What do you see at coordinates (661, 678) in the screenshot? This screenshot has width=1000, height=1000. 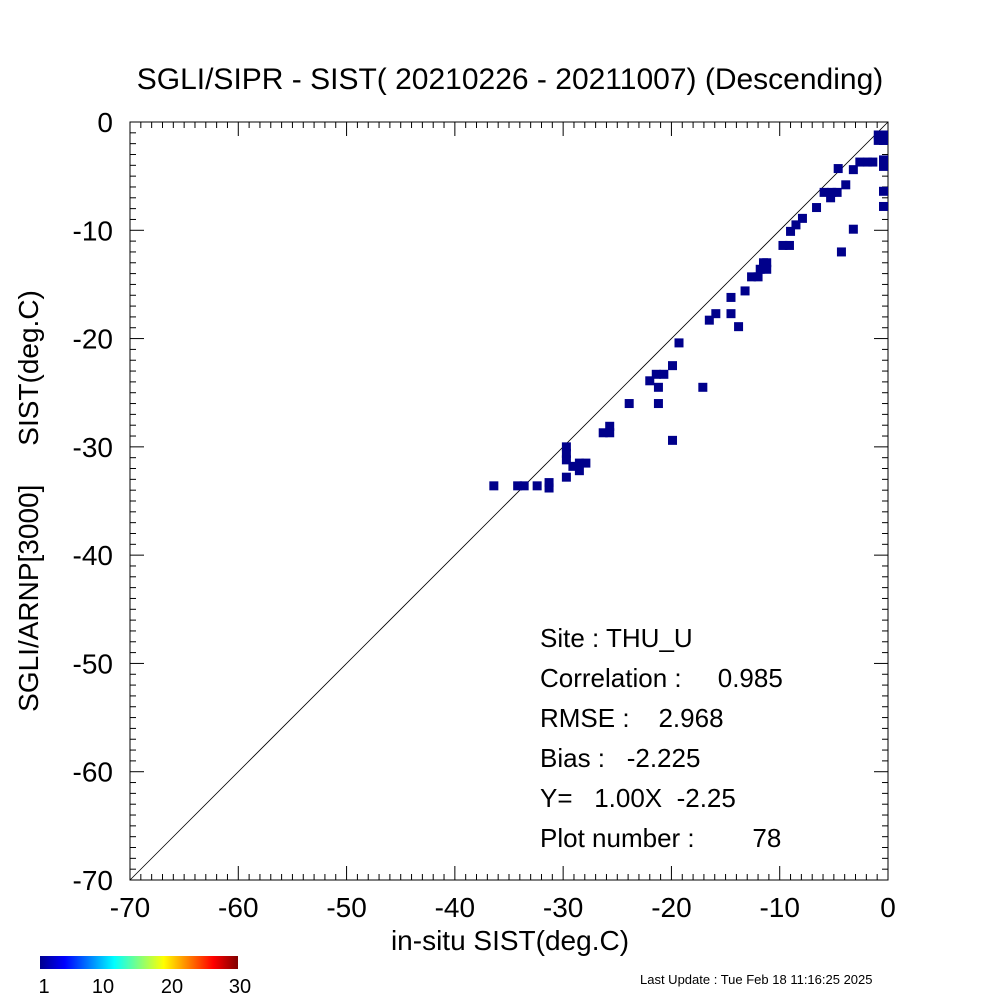 I see `stat-line: Correlation : 0.985` at bounding box center [661, 678].